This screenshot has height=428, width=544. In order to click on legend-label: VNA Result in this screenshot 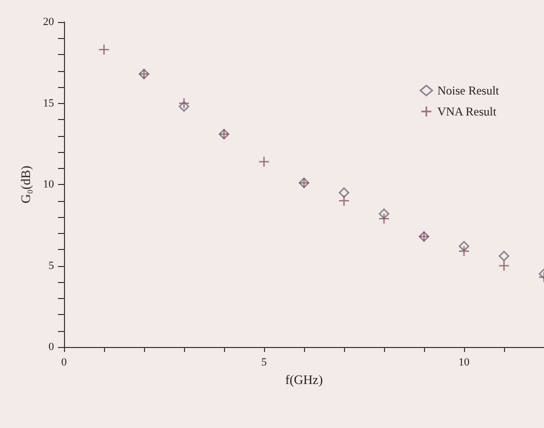, I will do `click(467, 111)`.